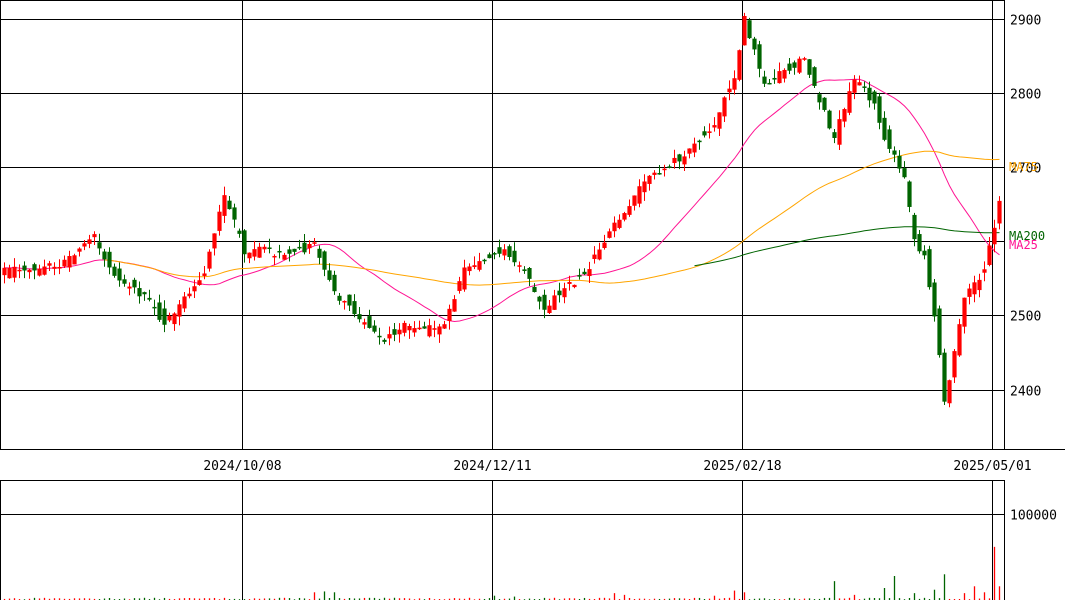 This screenshot has height=600, width=1065. What do you see at coordinates (1027, 236) in the screenshot?
I see `ma-label: MA200` at bounding box center [1027, 236].